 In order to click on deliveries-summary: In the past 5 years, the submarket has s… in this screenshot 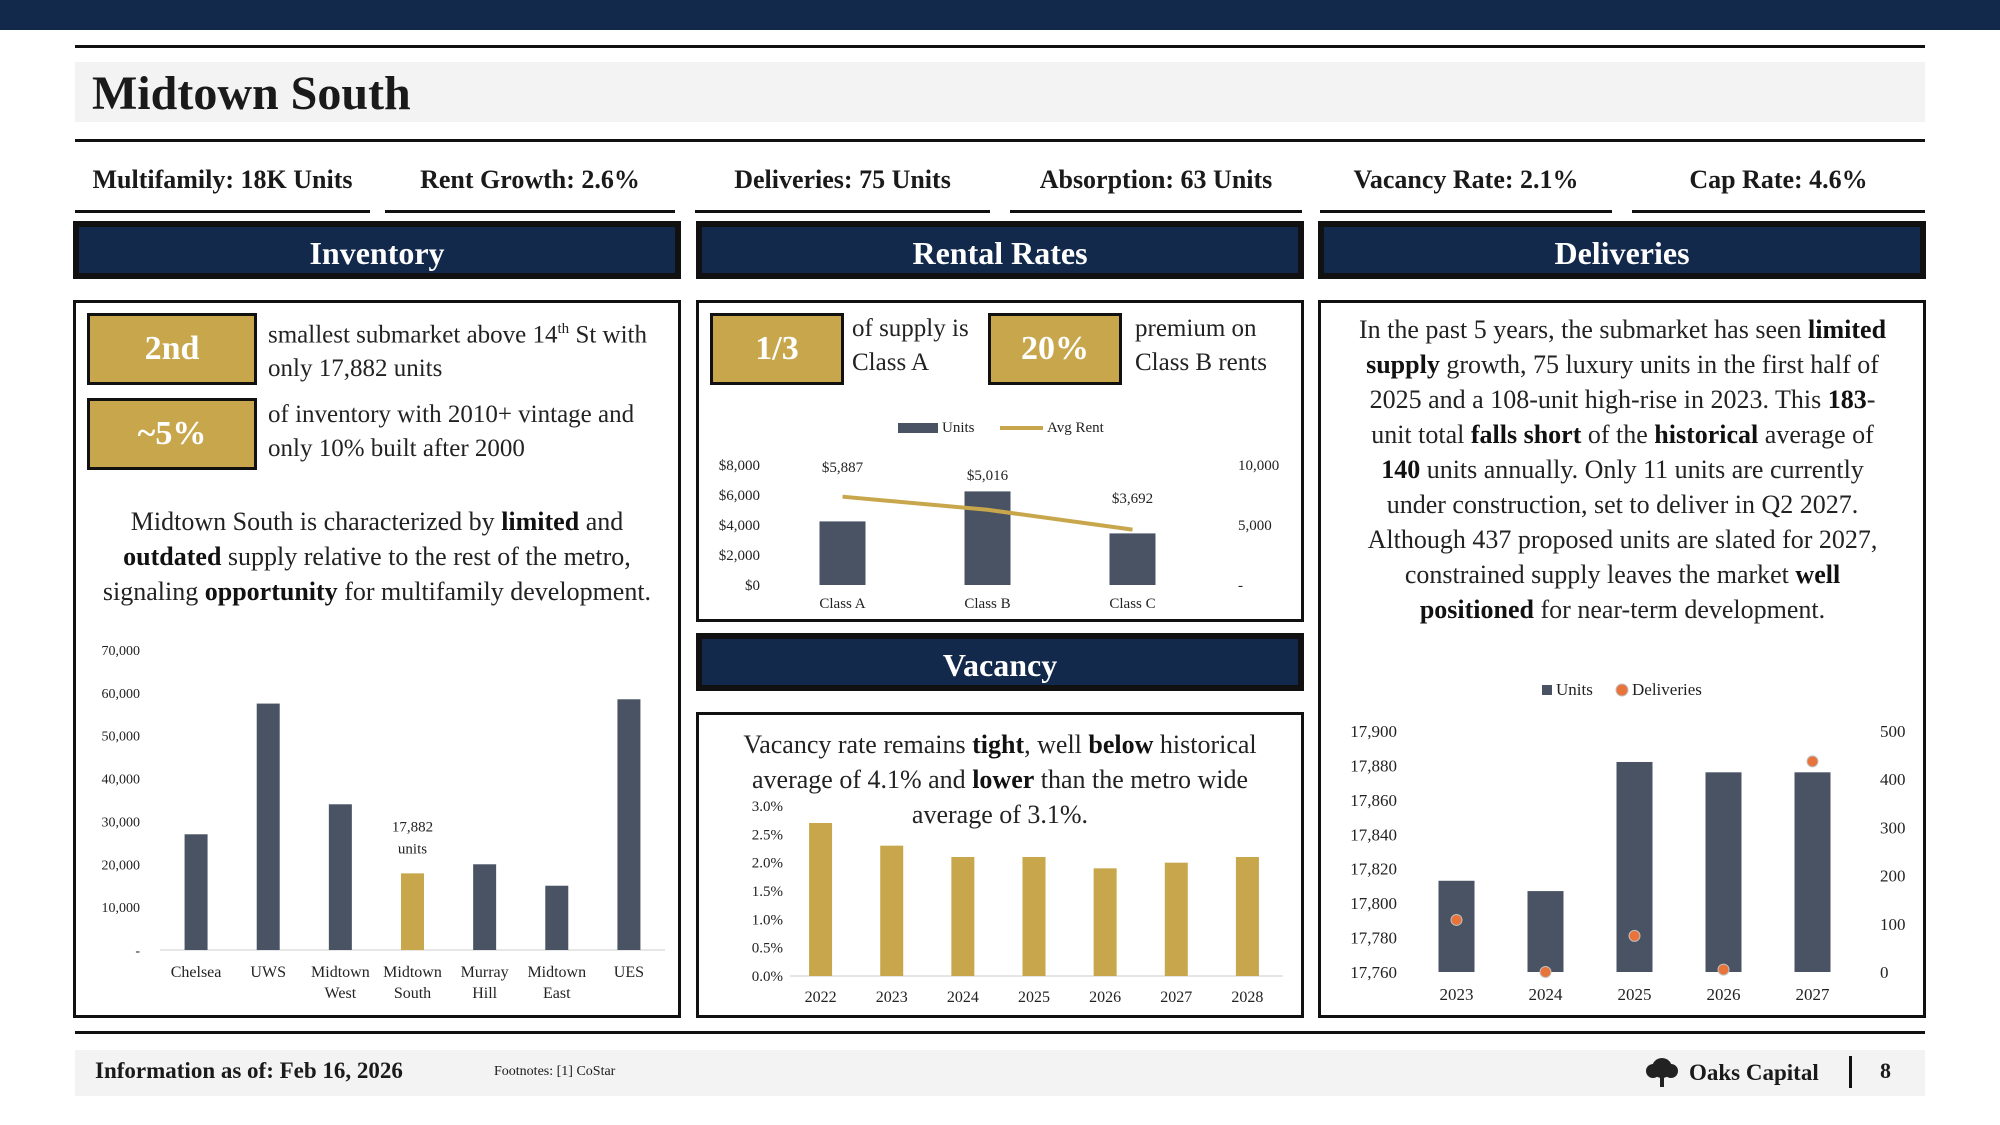, I will do `click(1622, 469)`.